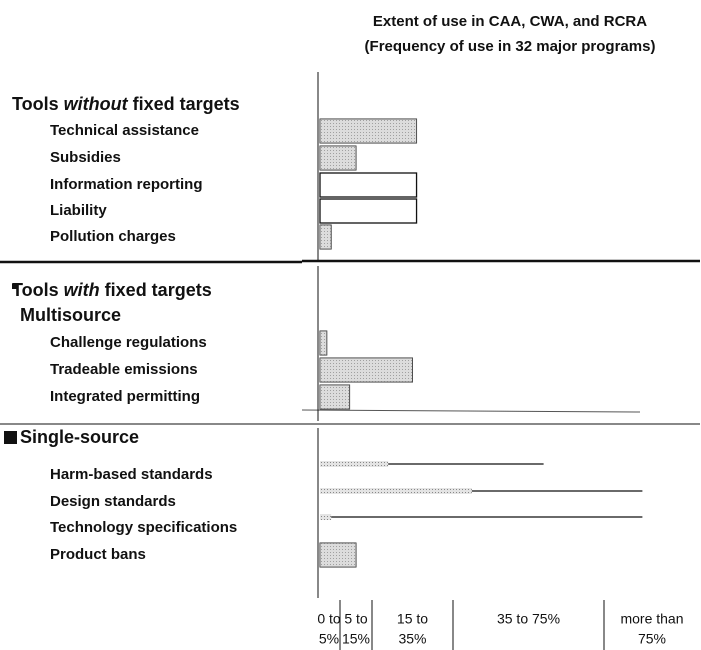 The height and width of the screenshot is (650, 701). What do you see at coordinates (85, 157) in the screenshot?
I see `category-label: Subsidies` at bounding box center [85, 157].